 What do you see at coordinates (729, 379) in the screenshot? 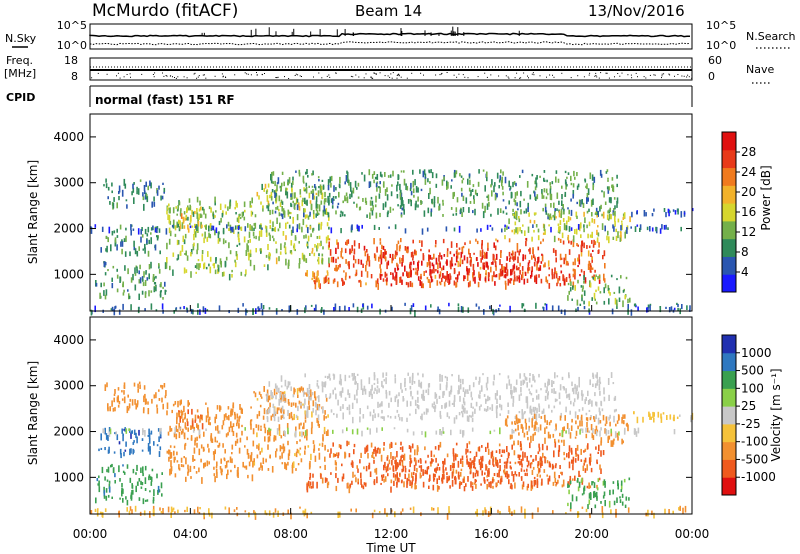
I see `colorbar-segment` at bounding box center [729, 379].